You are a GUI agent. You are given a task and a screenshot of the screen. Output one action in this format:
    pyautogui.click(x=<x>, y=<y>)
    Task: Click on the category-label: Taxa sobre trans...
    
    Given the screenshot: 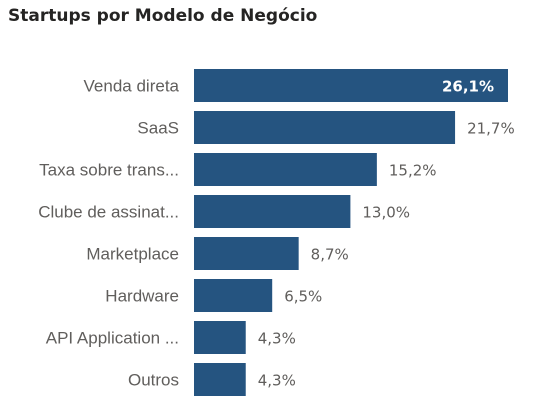 What is the action you would take?
    pyautogui.click(x=109, y=170)
    